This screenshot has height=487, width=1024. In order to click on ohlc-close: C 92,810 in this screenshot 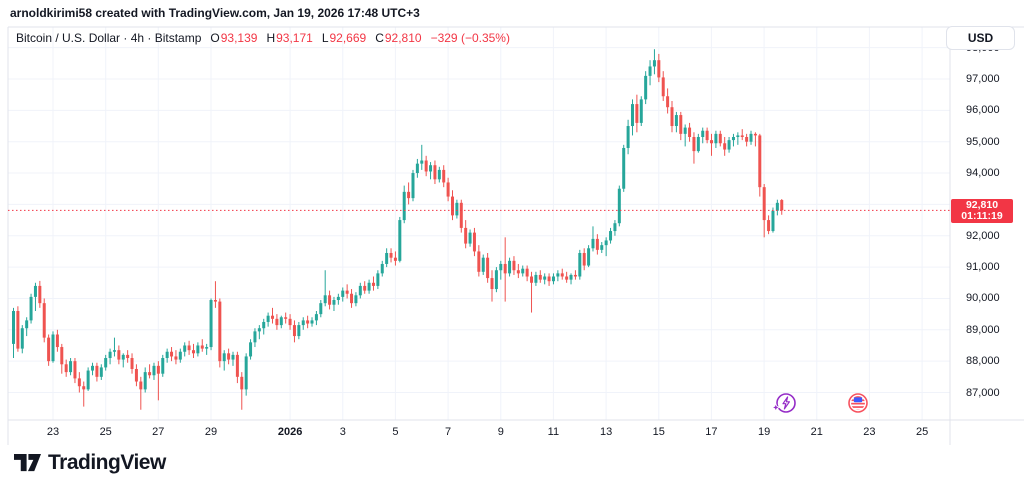, I will do `click(398, 38)`.